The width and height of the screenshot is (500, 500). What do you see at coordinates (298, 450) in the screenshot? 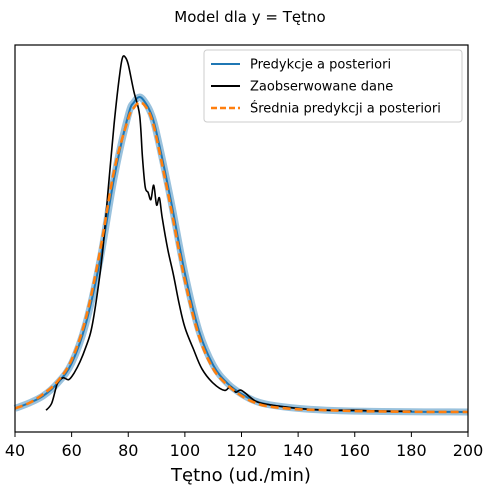
I see `x-tick-label-140: 140` at bounding box center [298, 450].